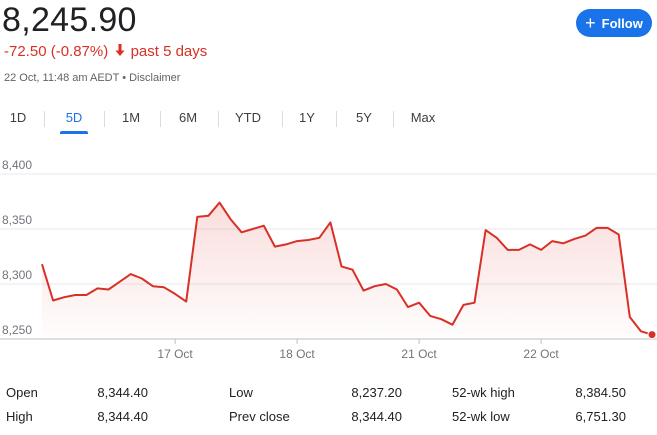 The height and width of the screenshot is (435, 657). Describe the element at coordinates (248, 117) in the screenshot. I see `tab-ytd: YTD` at that location.